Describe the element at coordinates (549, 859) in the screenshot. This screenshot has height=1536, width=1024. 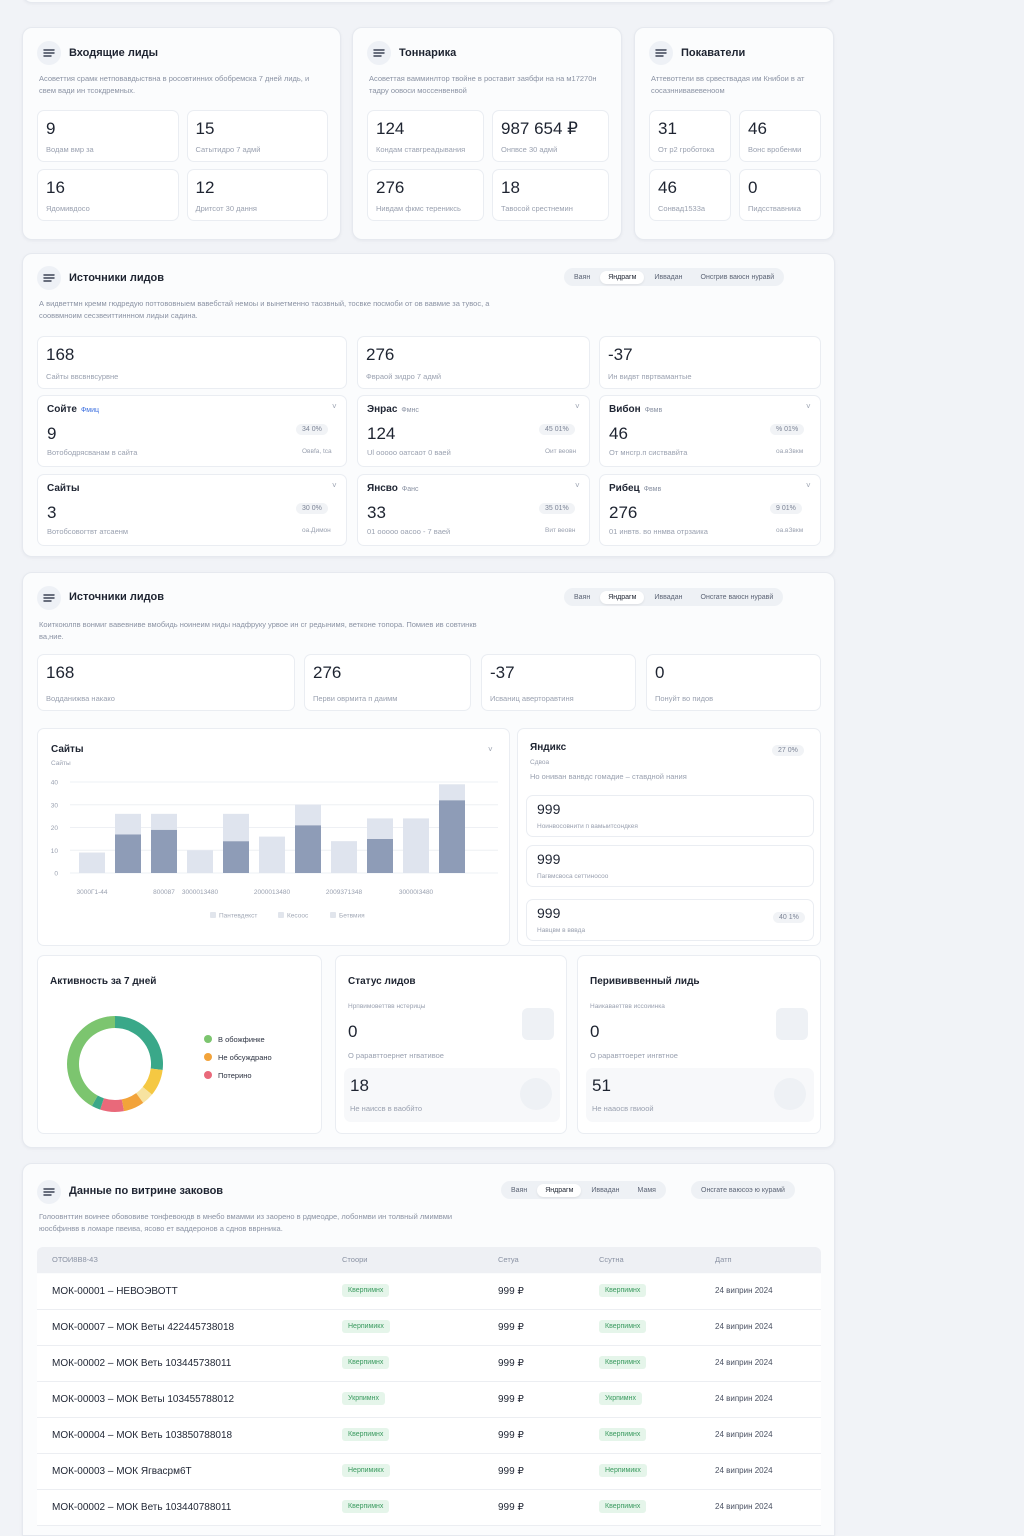
I see `item-value: 999` at that location.